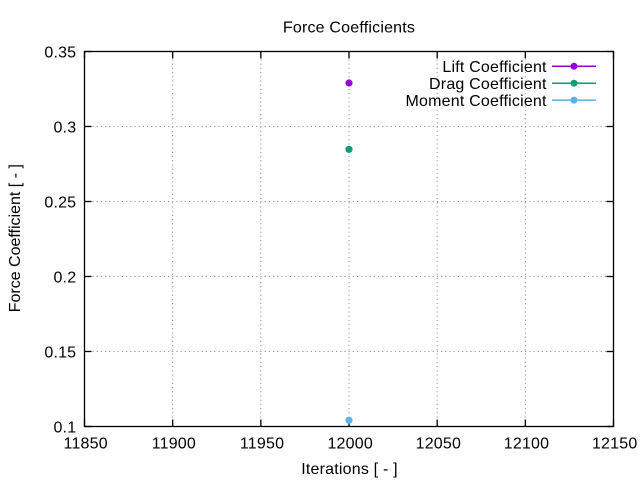  I want to click on svg-text: Moment Coefficient, so click(477, 101).